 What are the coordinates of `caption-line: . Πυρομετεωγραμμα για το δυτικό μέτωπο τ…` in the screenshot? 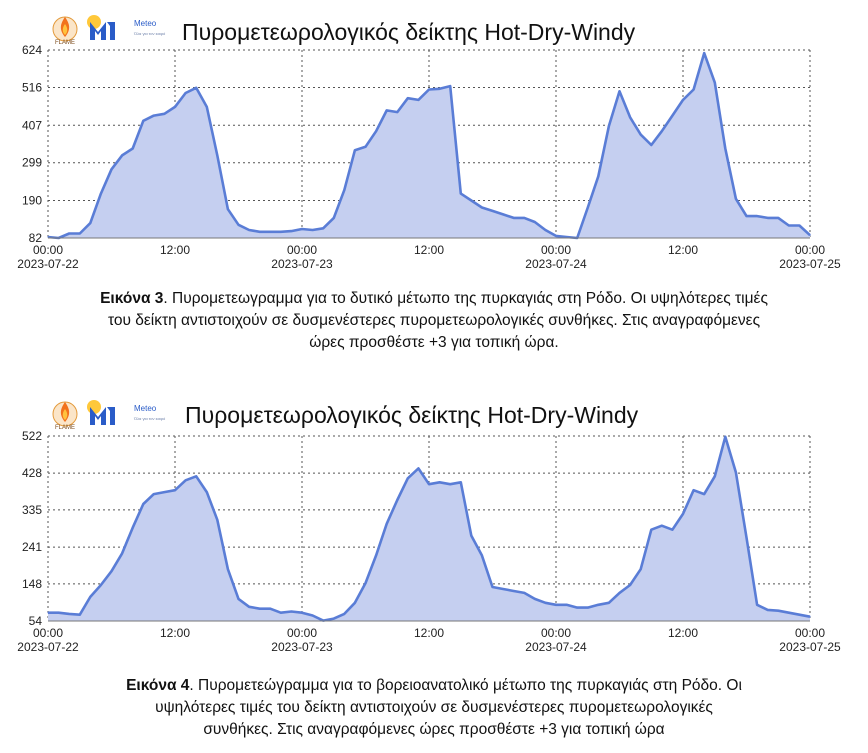 It's located at (465, 298).